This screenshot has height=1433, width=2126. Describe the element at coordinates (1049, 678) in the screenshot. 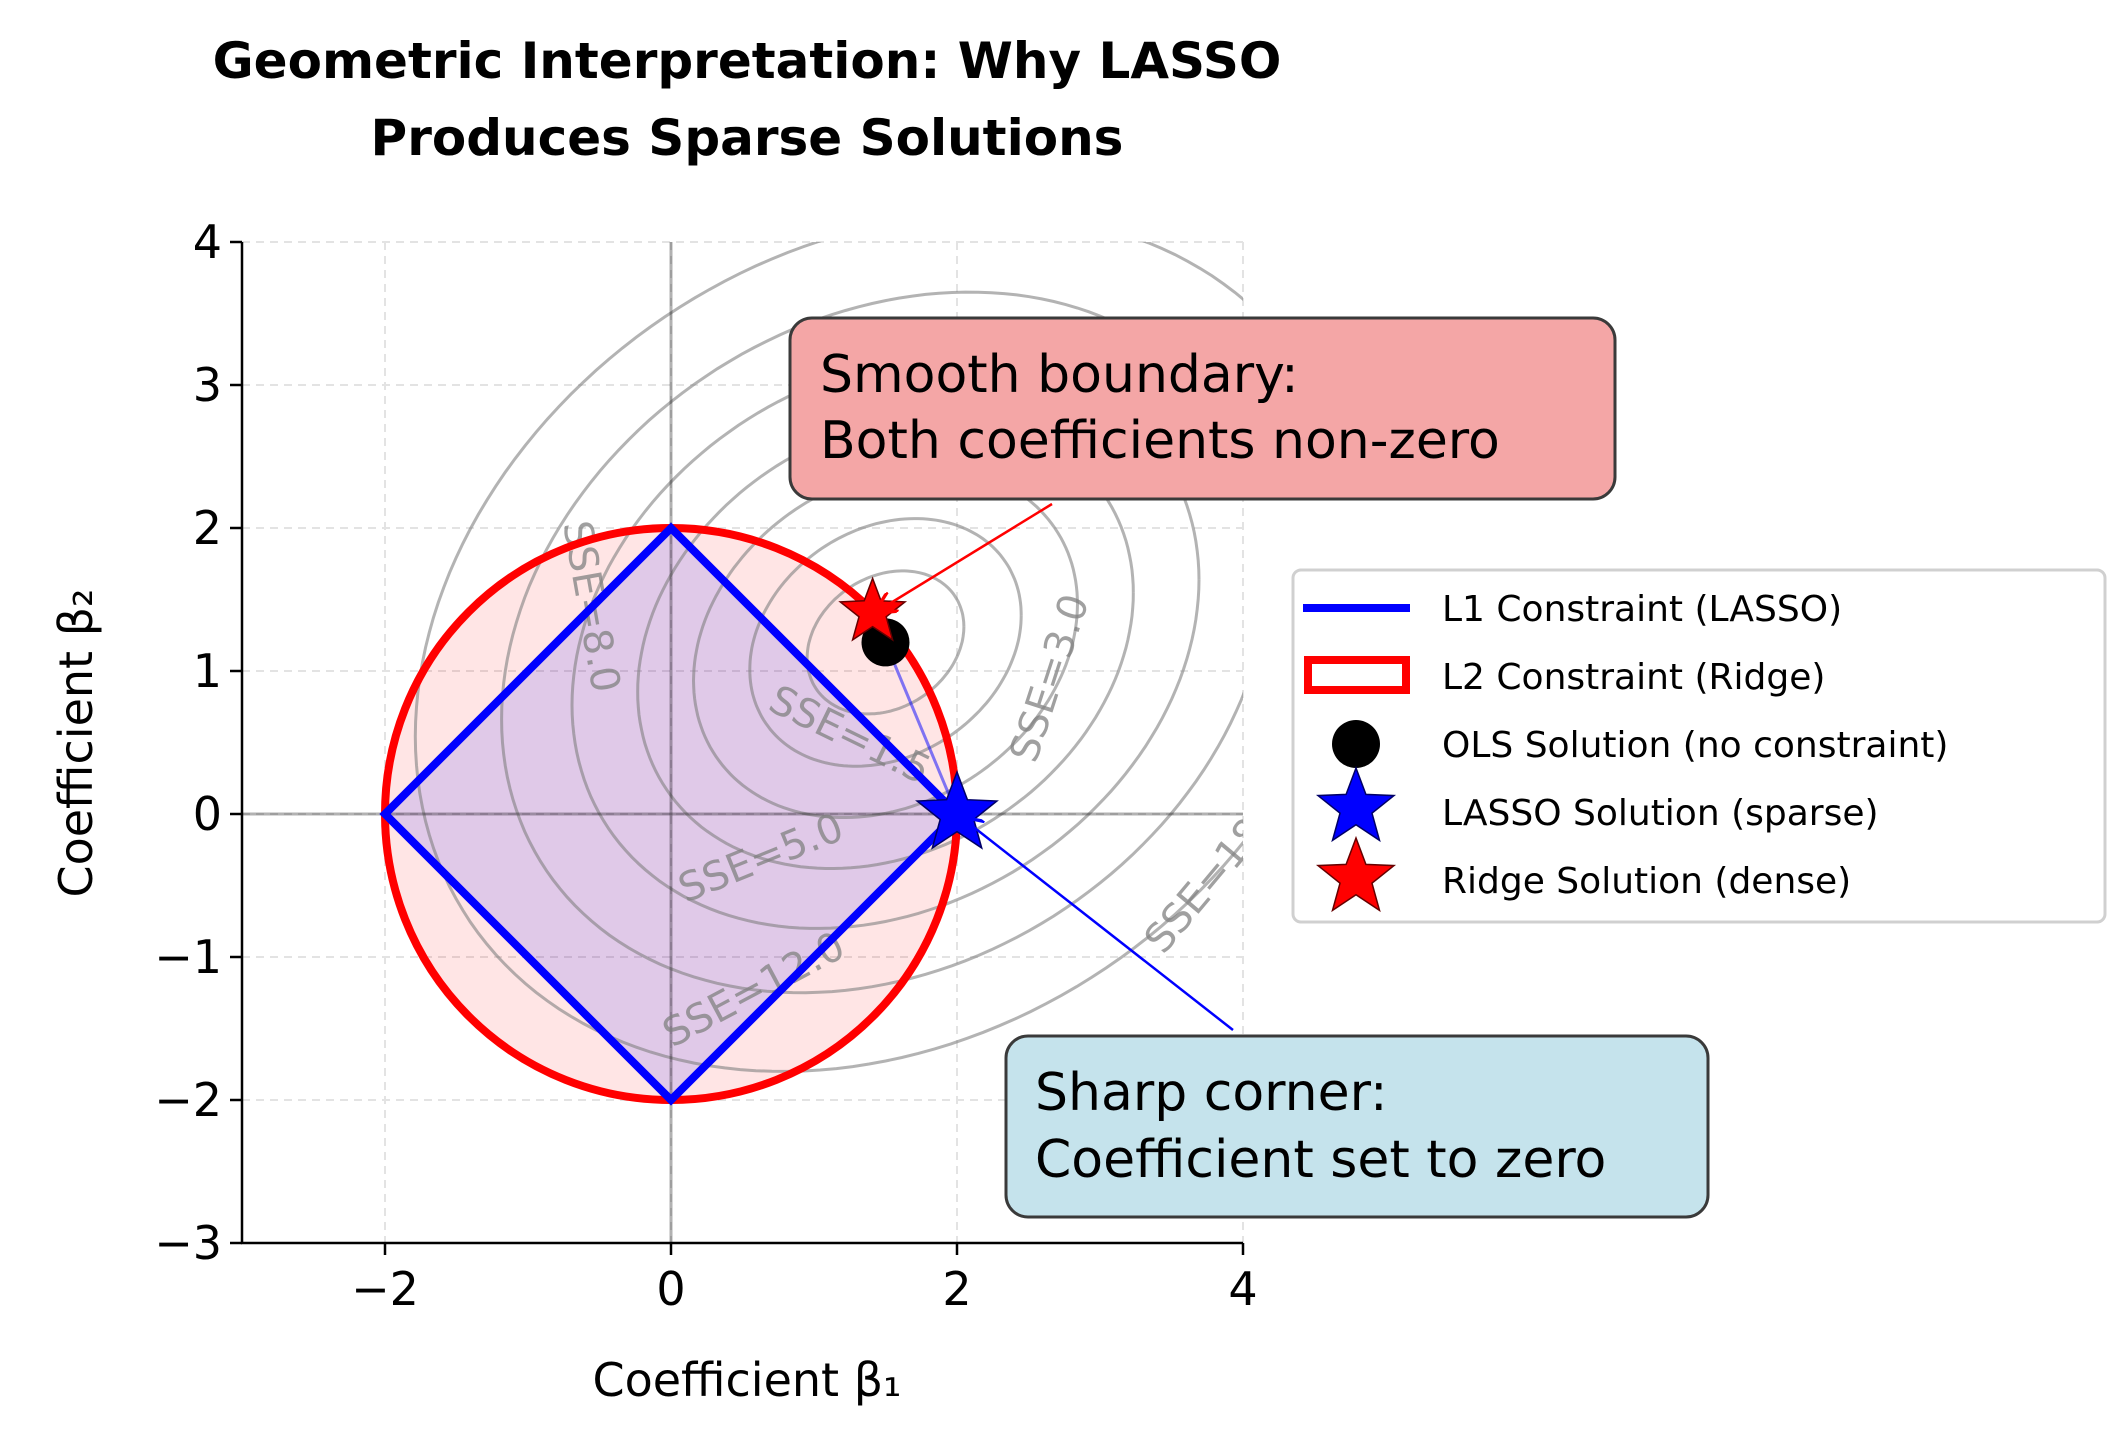

I see `contour-label: SSE=3.0` at that location.